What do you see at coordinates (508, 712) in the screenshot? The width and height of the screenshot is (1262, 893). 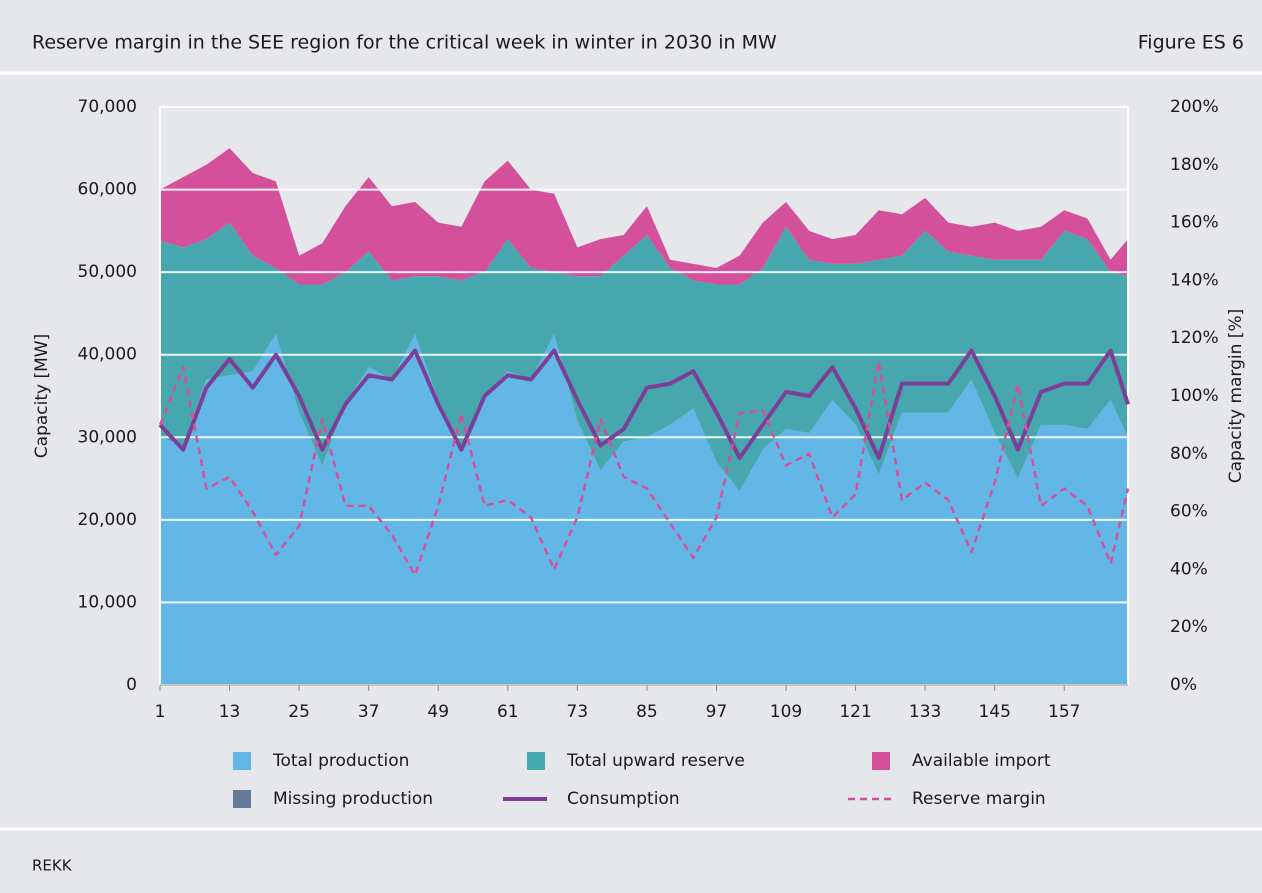 I see `x-tick-label: 61` at bounding box center [508, 712].